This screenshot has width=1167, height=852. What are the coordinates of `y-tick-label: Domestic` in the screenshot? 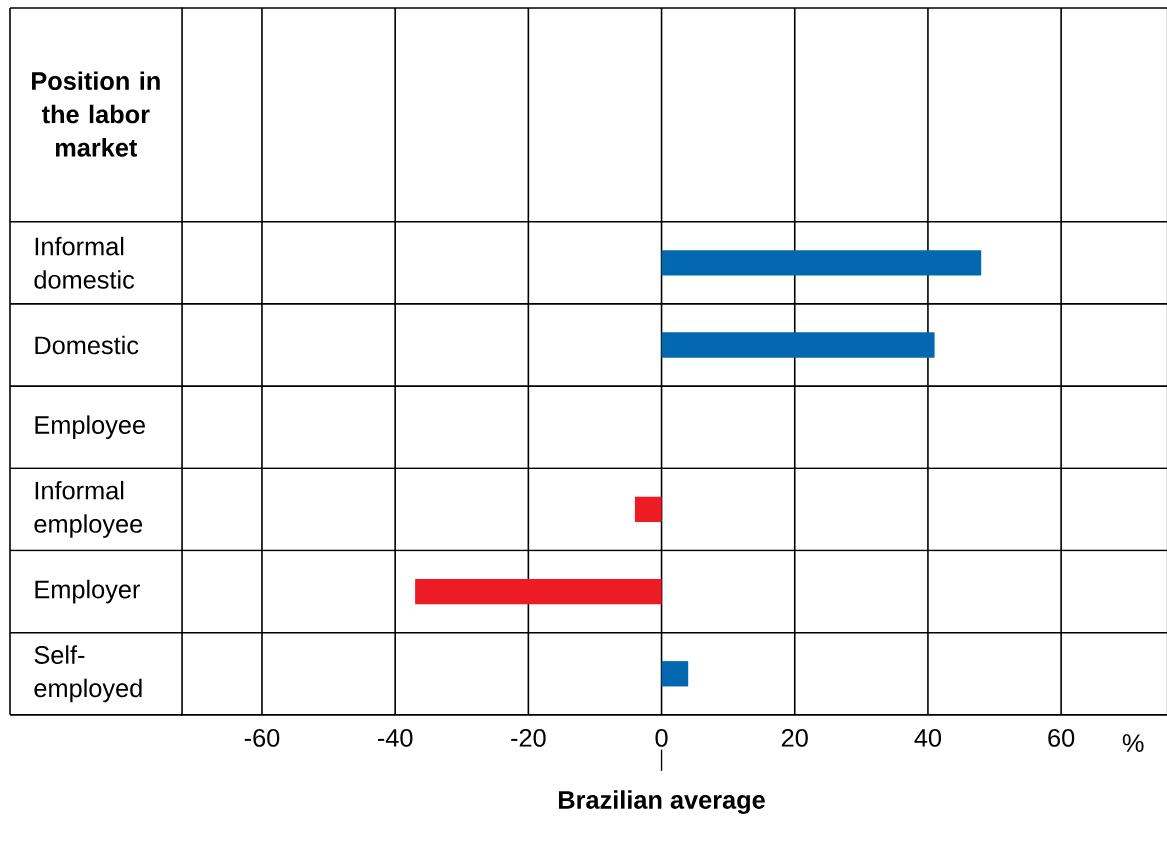 It's located at (87, 345).